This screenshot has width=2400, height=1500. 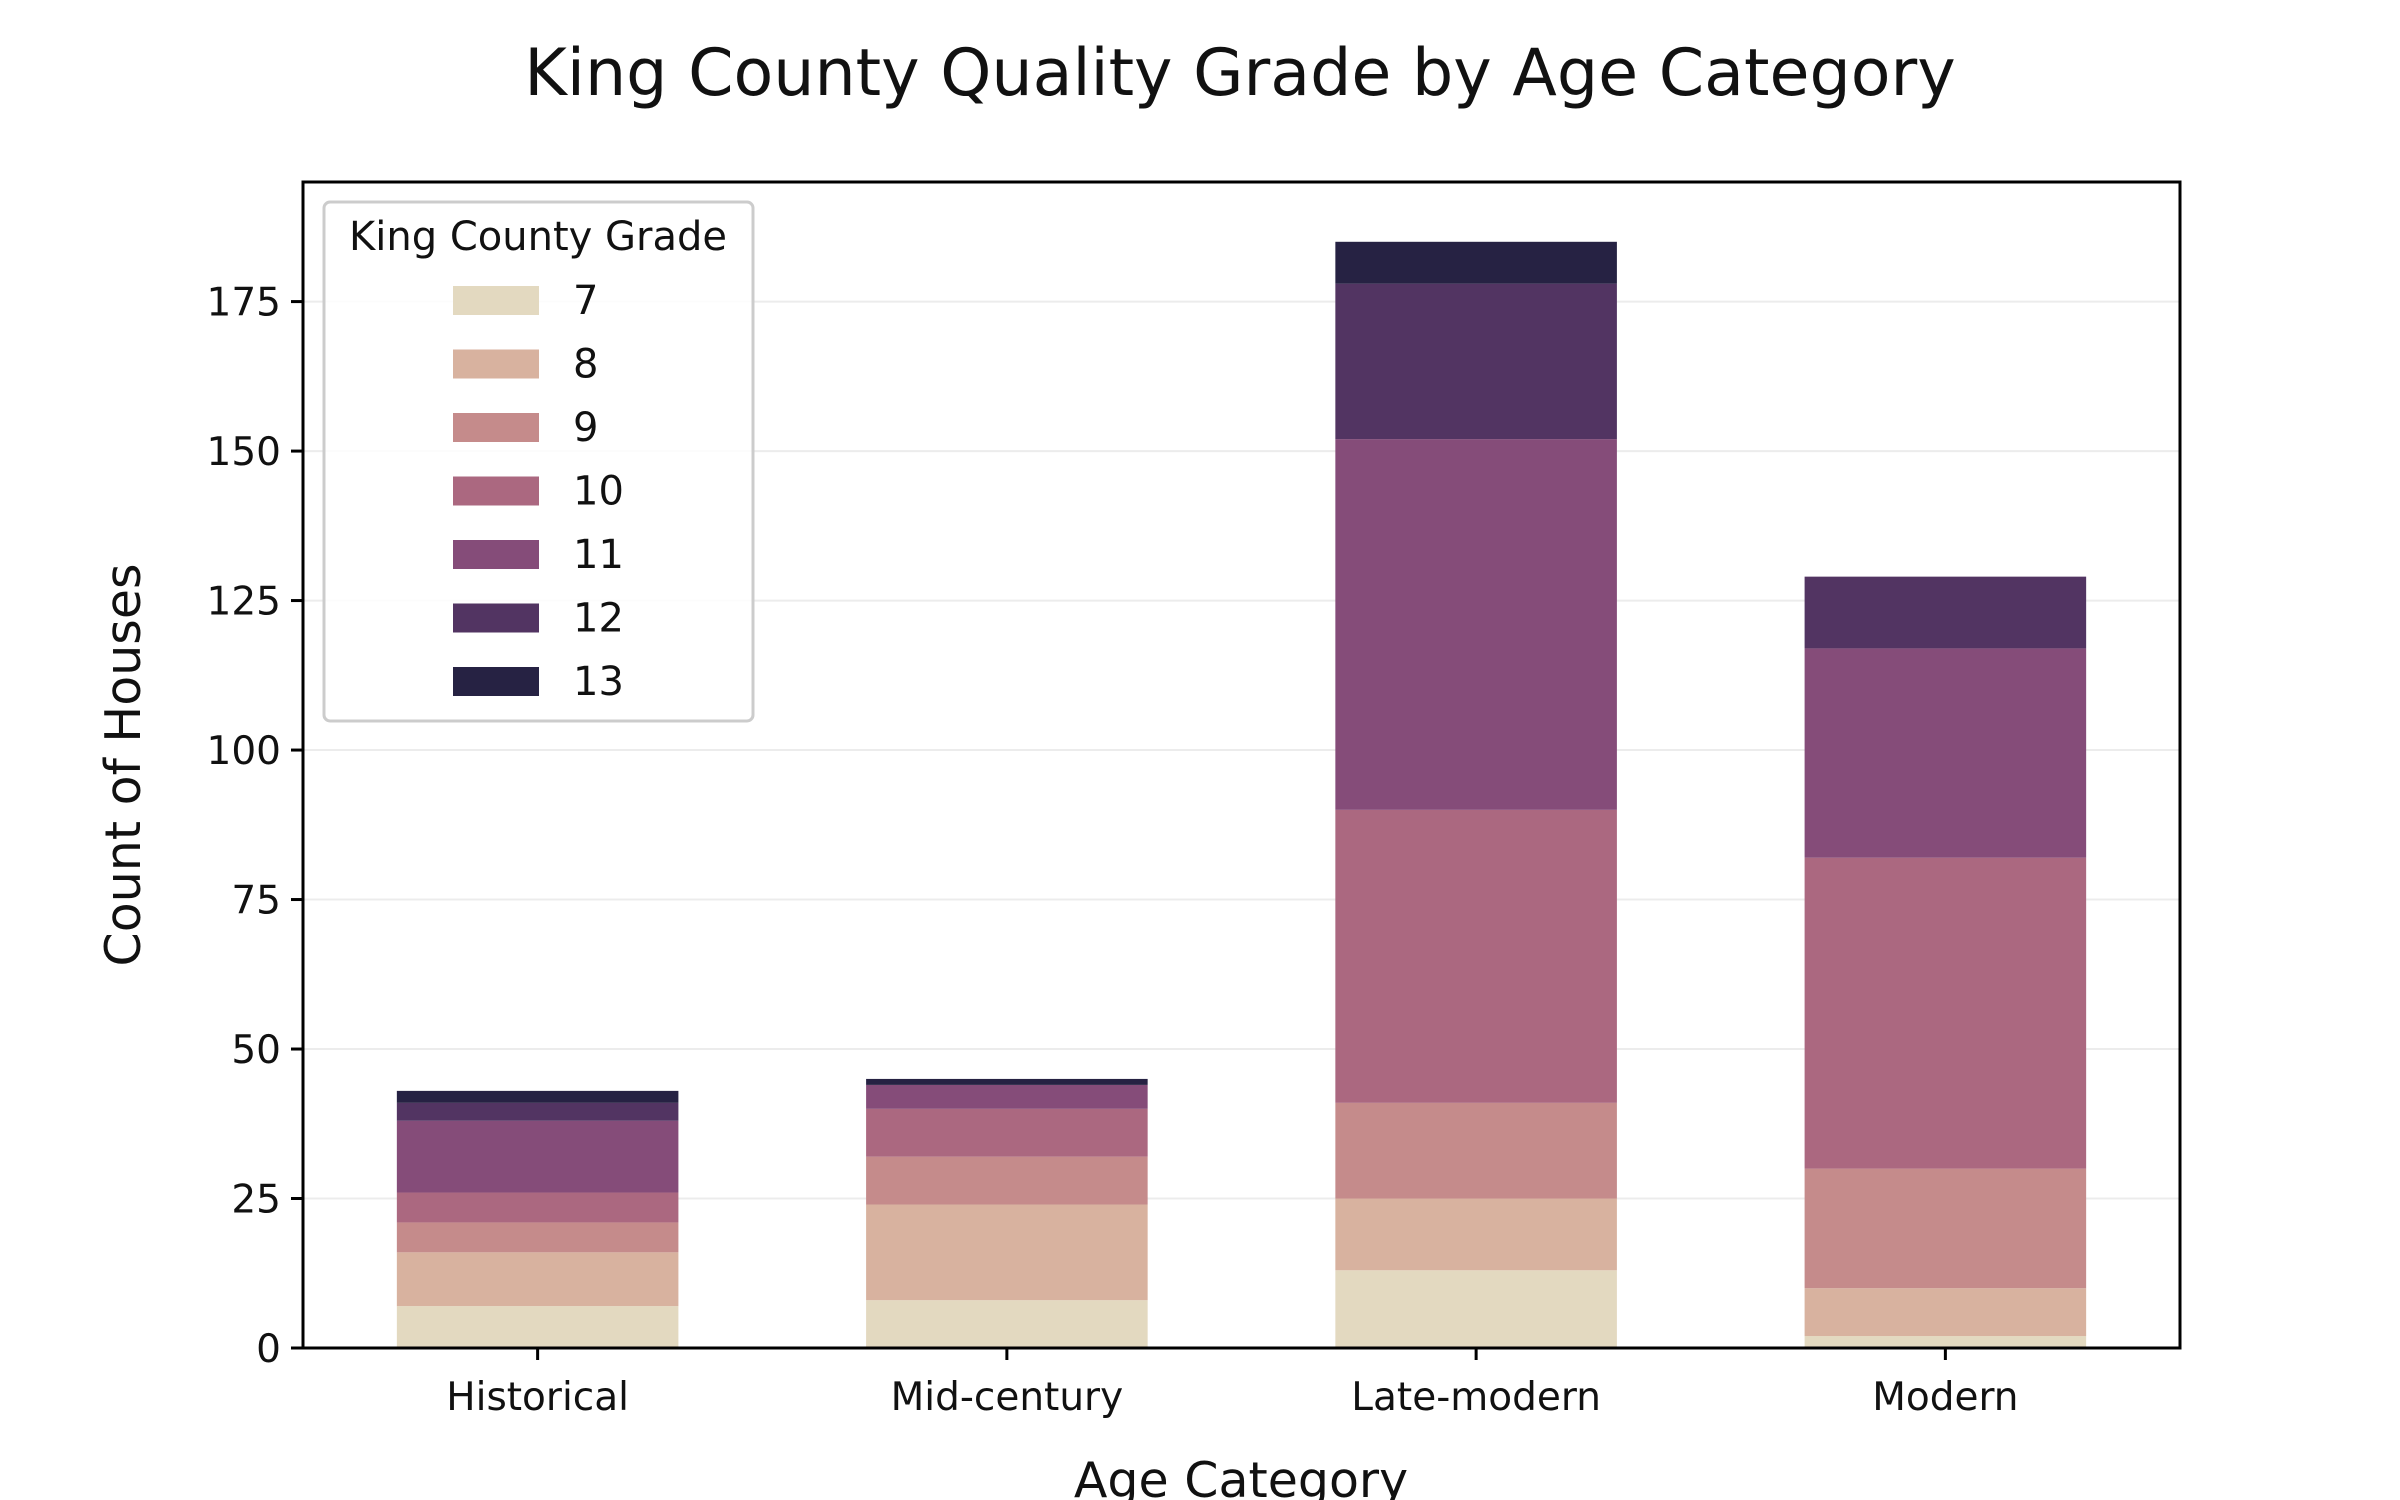 What do you see at coordinates (244, 751) in the screenshot?
I see `y-tick-label-100: 100` at bounding box center [244, 751].